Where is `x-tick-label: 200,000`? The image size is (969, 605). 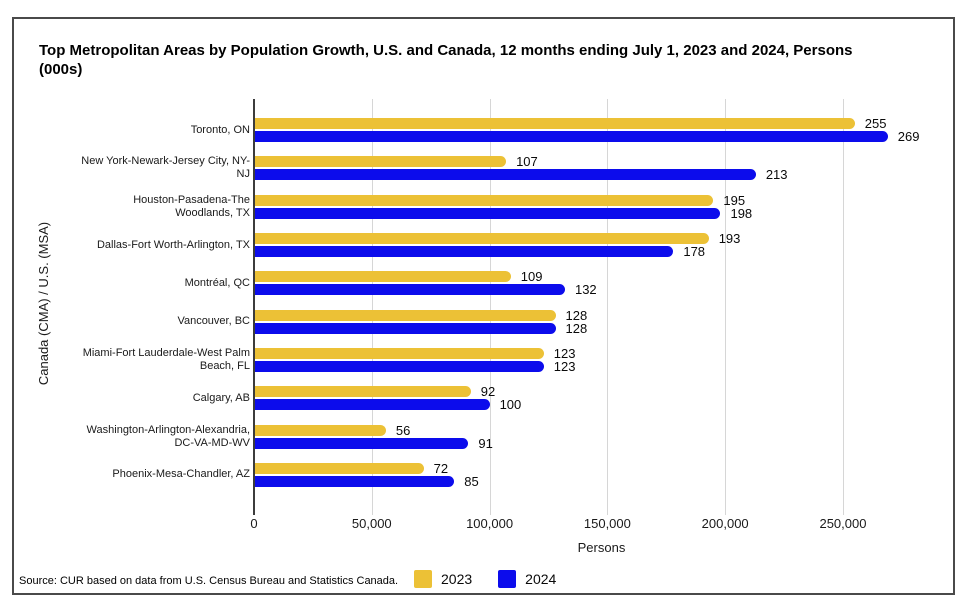 x-tick-label: 200,000 is located at coordinates (725, 523).